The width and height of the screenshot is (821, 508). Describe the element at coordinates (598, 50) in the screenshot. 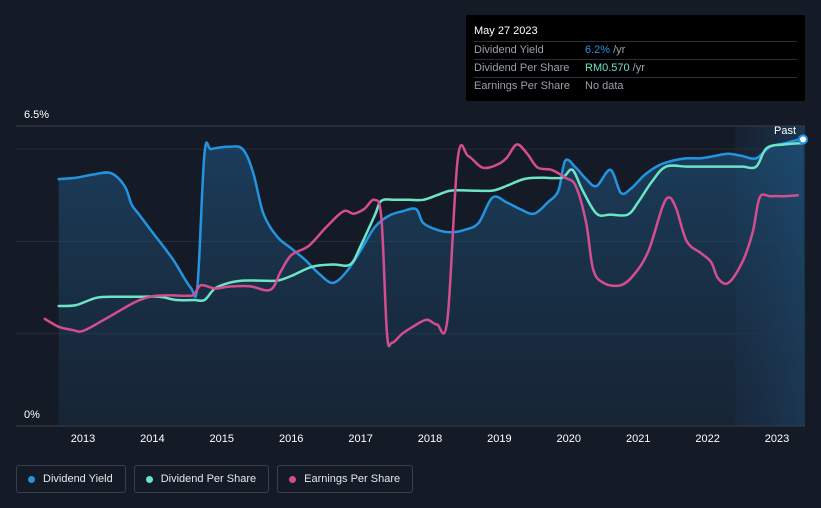

I see `tooltip-value: 6.2%` at that location.